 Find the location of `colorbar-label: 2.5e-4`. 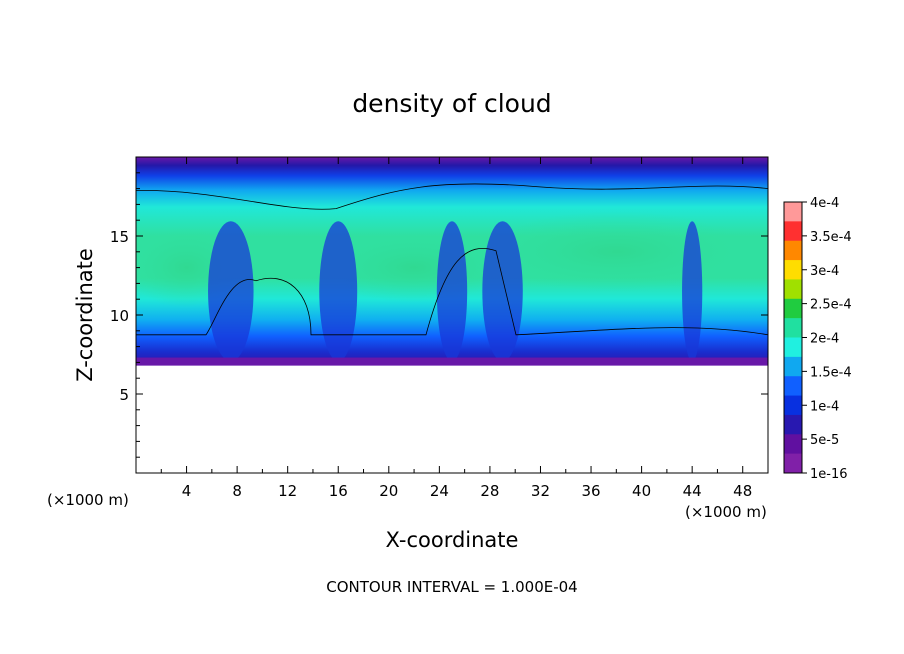

colorbar-label: 2.5e-4 is located at coordinates (831, 305).